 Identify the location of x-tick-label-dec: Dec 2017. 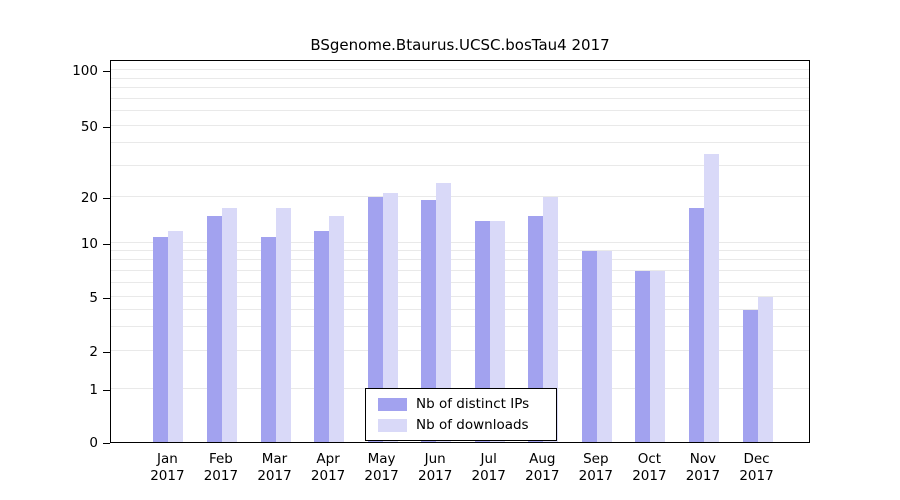
(756, 467).